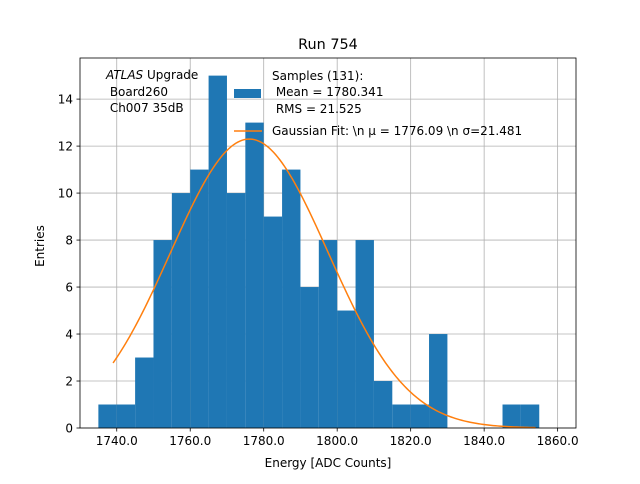 This screenshot has width=640, height=484. I want to click on legend-swatch-samples, so click(247, 93).